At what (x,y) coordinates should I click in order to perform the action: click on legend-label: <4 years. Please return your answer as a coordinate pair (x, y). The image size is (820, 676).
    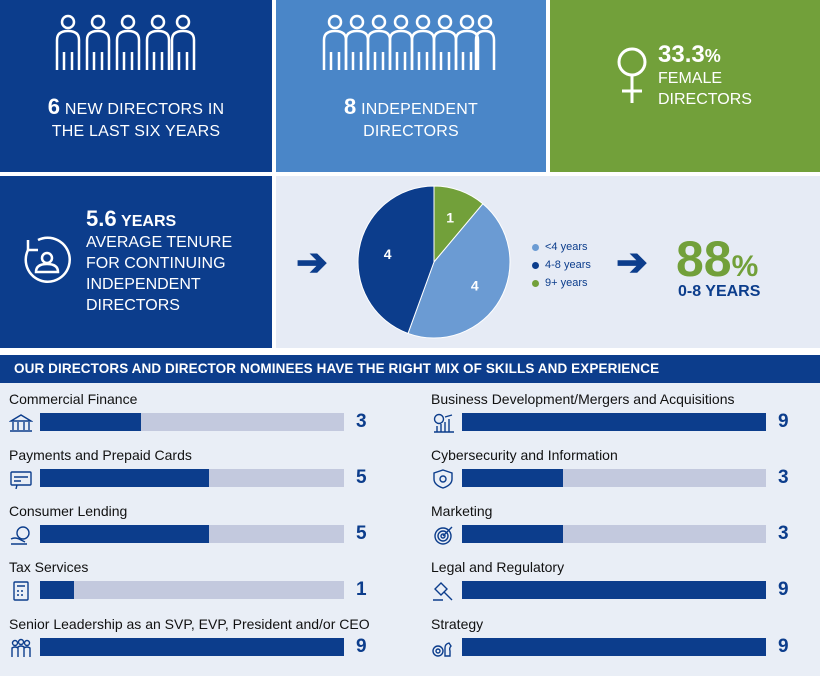
    Looking at the image, I should click on (566, 247).